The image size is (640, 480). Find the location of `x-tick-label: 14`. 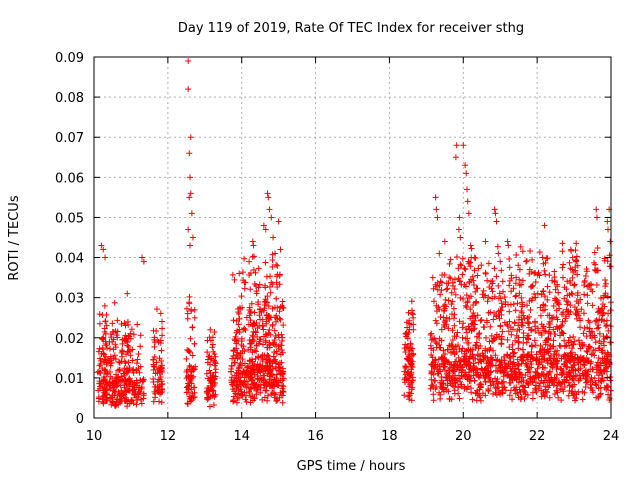

x-tick-label: 14 is located at coordinates (241, 436).